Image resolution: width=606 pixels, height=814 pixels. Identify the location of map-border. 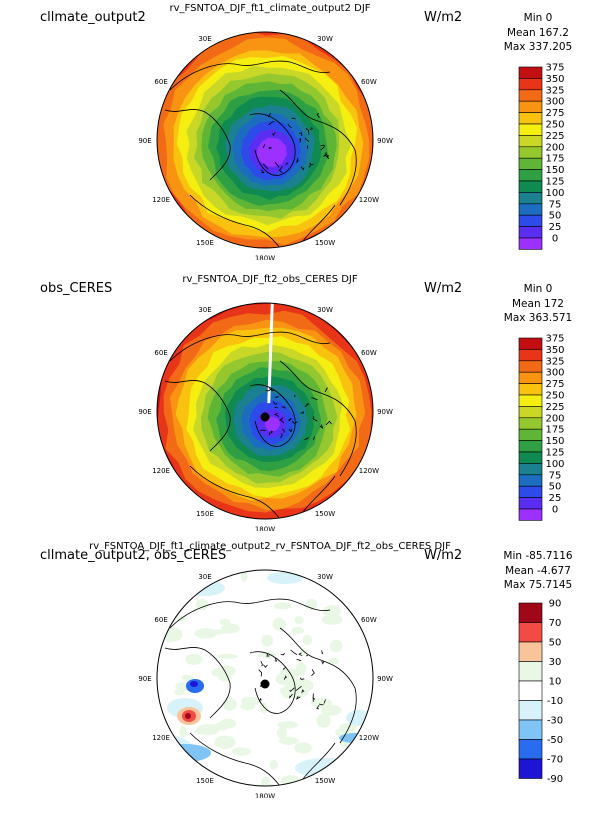
(265, 140).